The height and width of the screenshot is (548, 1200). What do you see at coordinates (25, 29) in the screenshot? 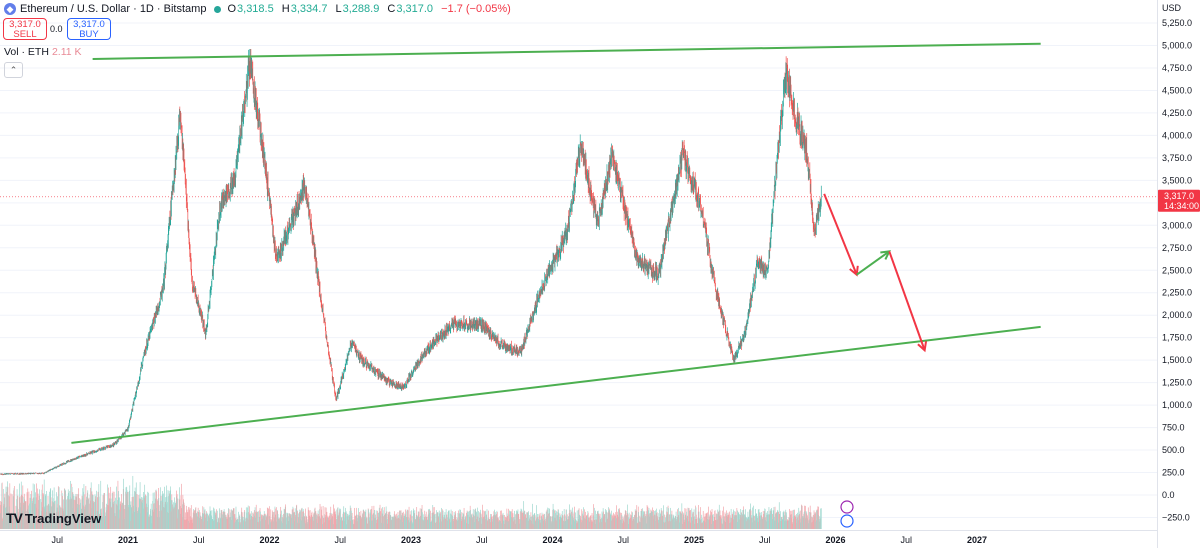
I see `sell-button: 3,317.0 SELL` at bounding box center [25, 29].